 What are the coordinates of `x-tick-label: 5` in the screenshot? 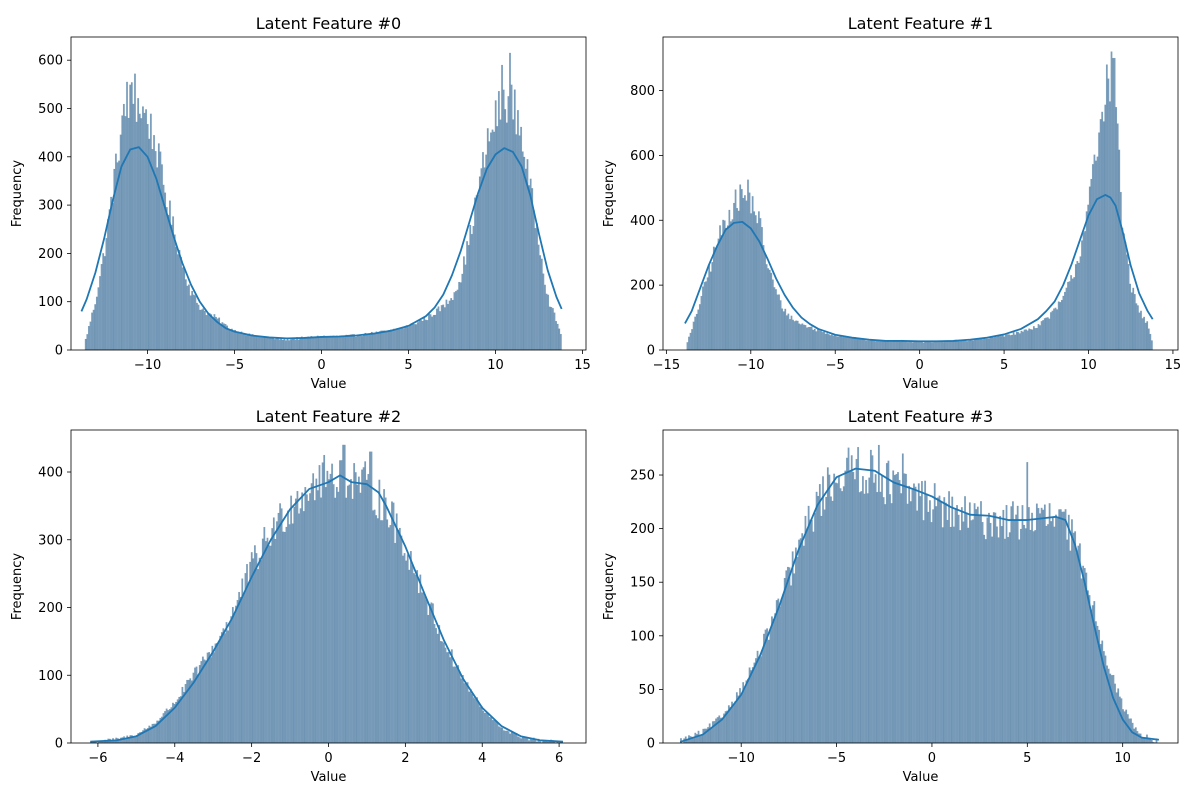 It's located at (1004, 365).